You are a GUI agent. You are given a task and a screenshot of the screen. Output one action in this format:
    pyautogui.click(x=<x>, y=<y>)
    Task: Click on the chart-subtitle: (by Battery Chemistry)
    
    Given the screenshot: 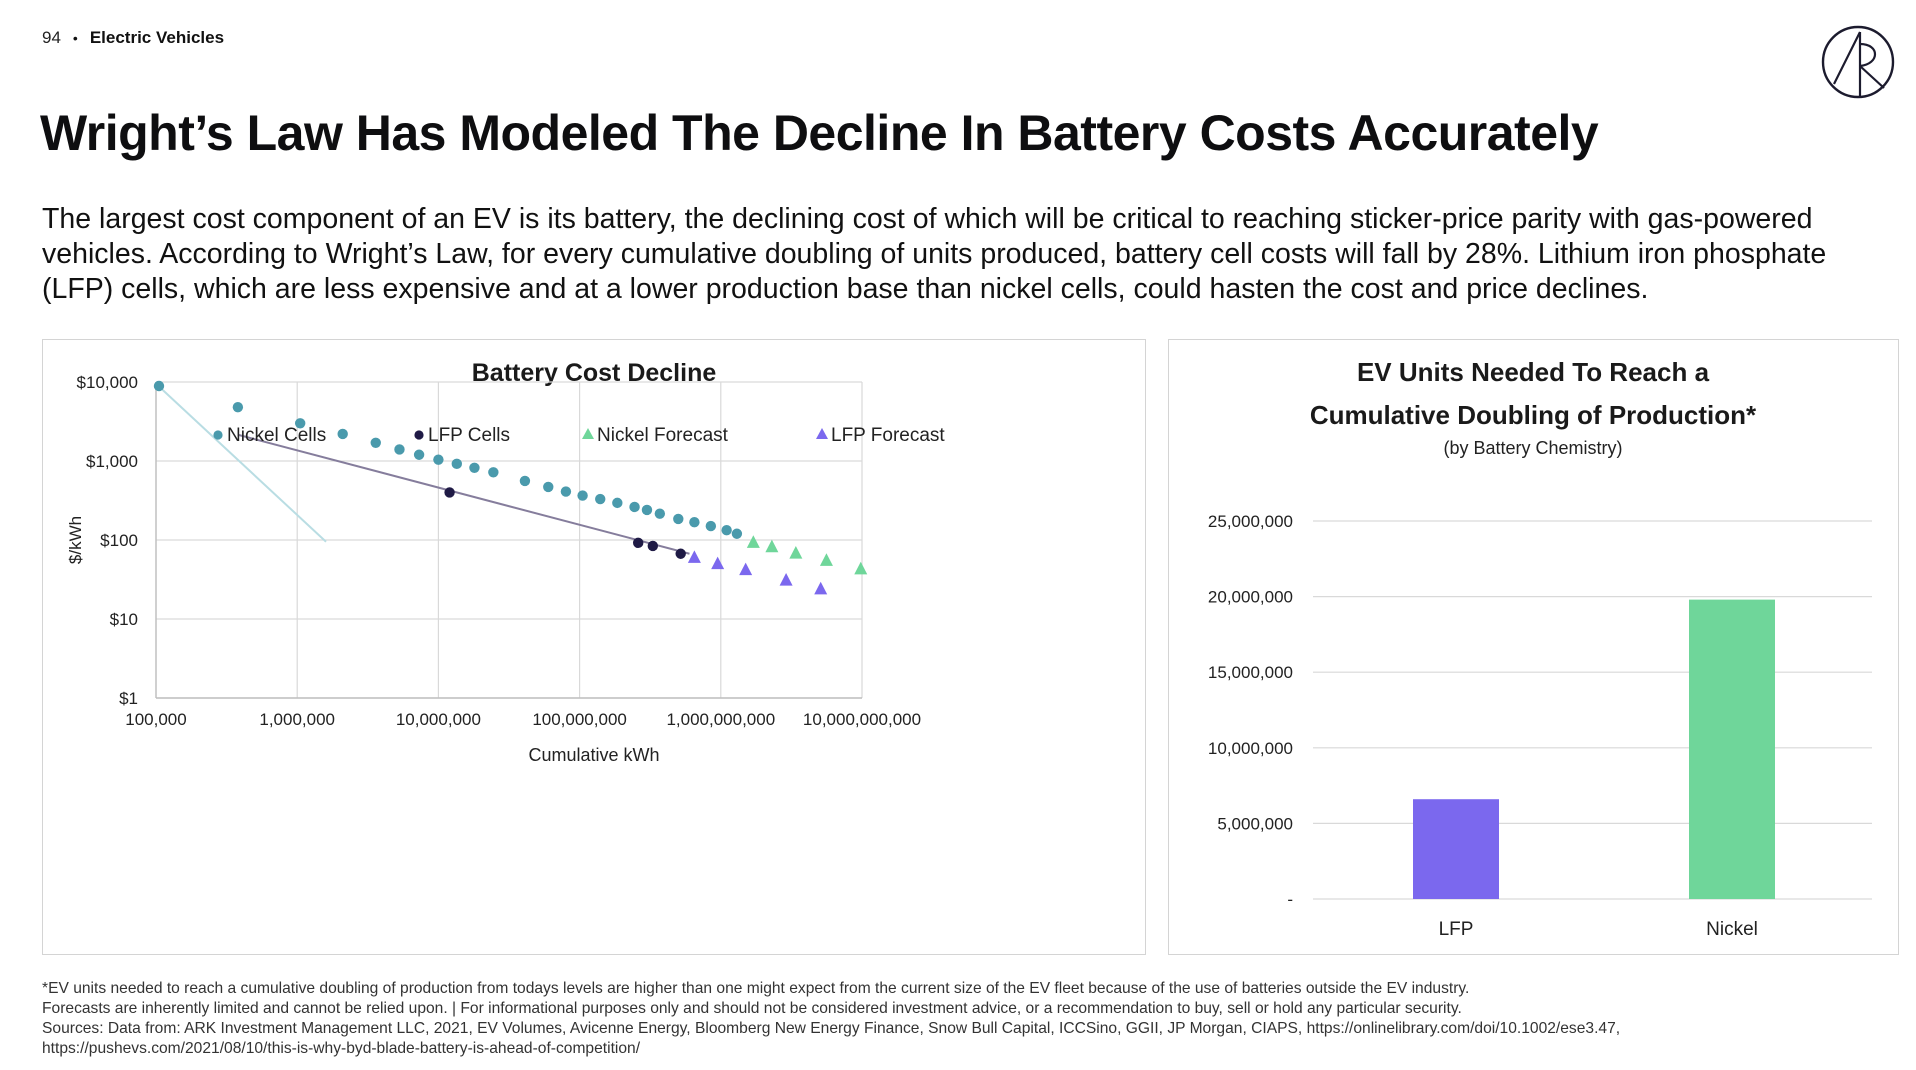 What is the action you would take?
    pyautogui.click(x=1532, y=448)
    